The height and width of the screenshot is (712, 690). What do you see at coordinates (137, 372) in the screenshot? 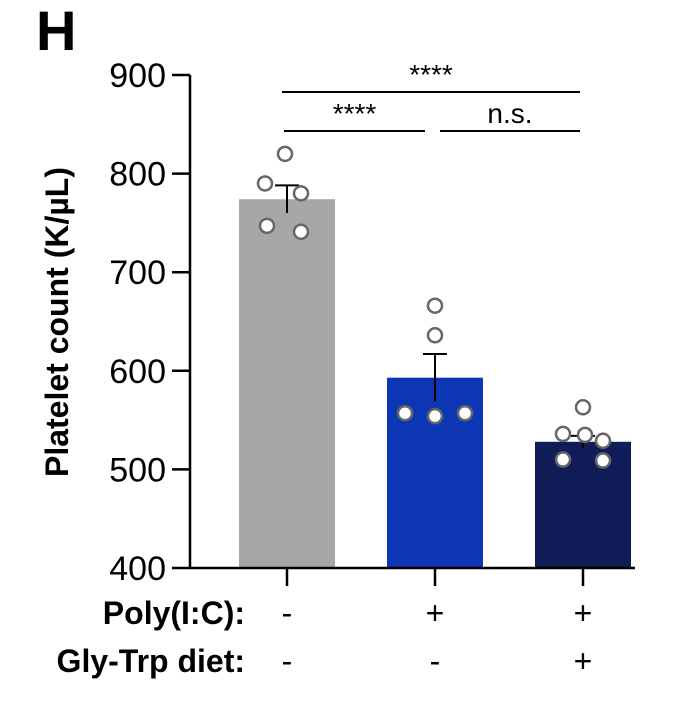
I see `y-tick-label: 600` at bounding box center [137, 372].